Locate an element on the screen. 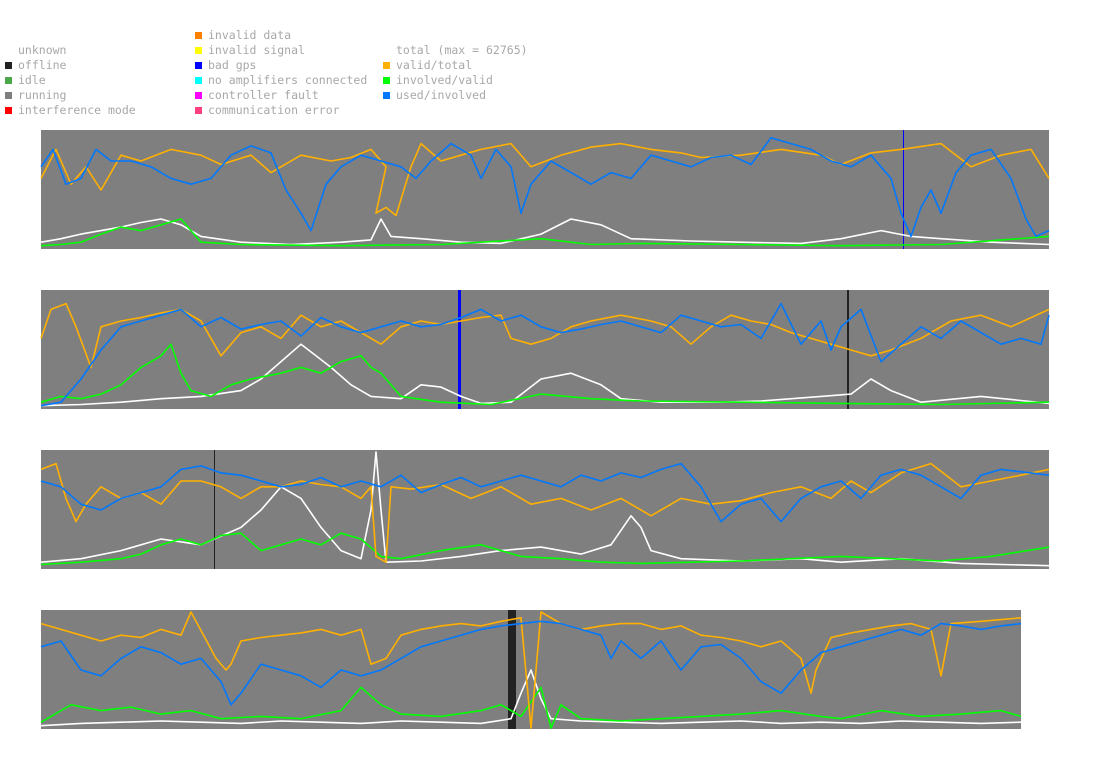 The image size is (1095, 764). legend-label: involved/valid is located at coordinates (444, 80).